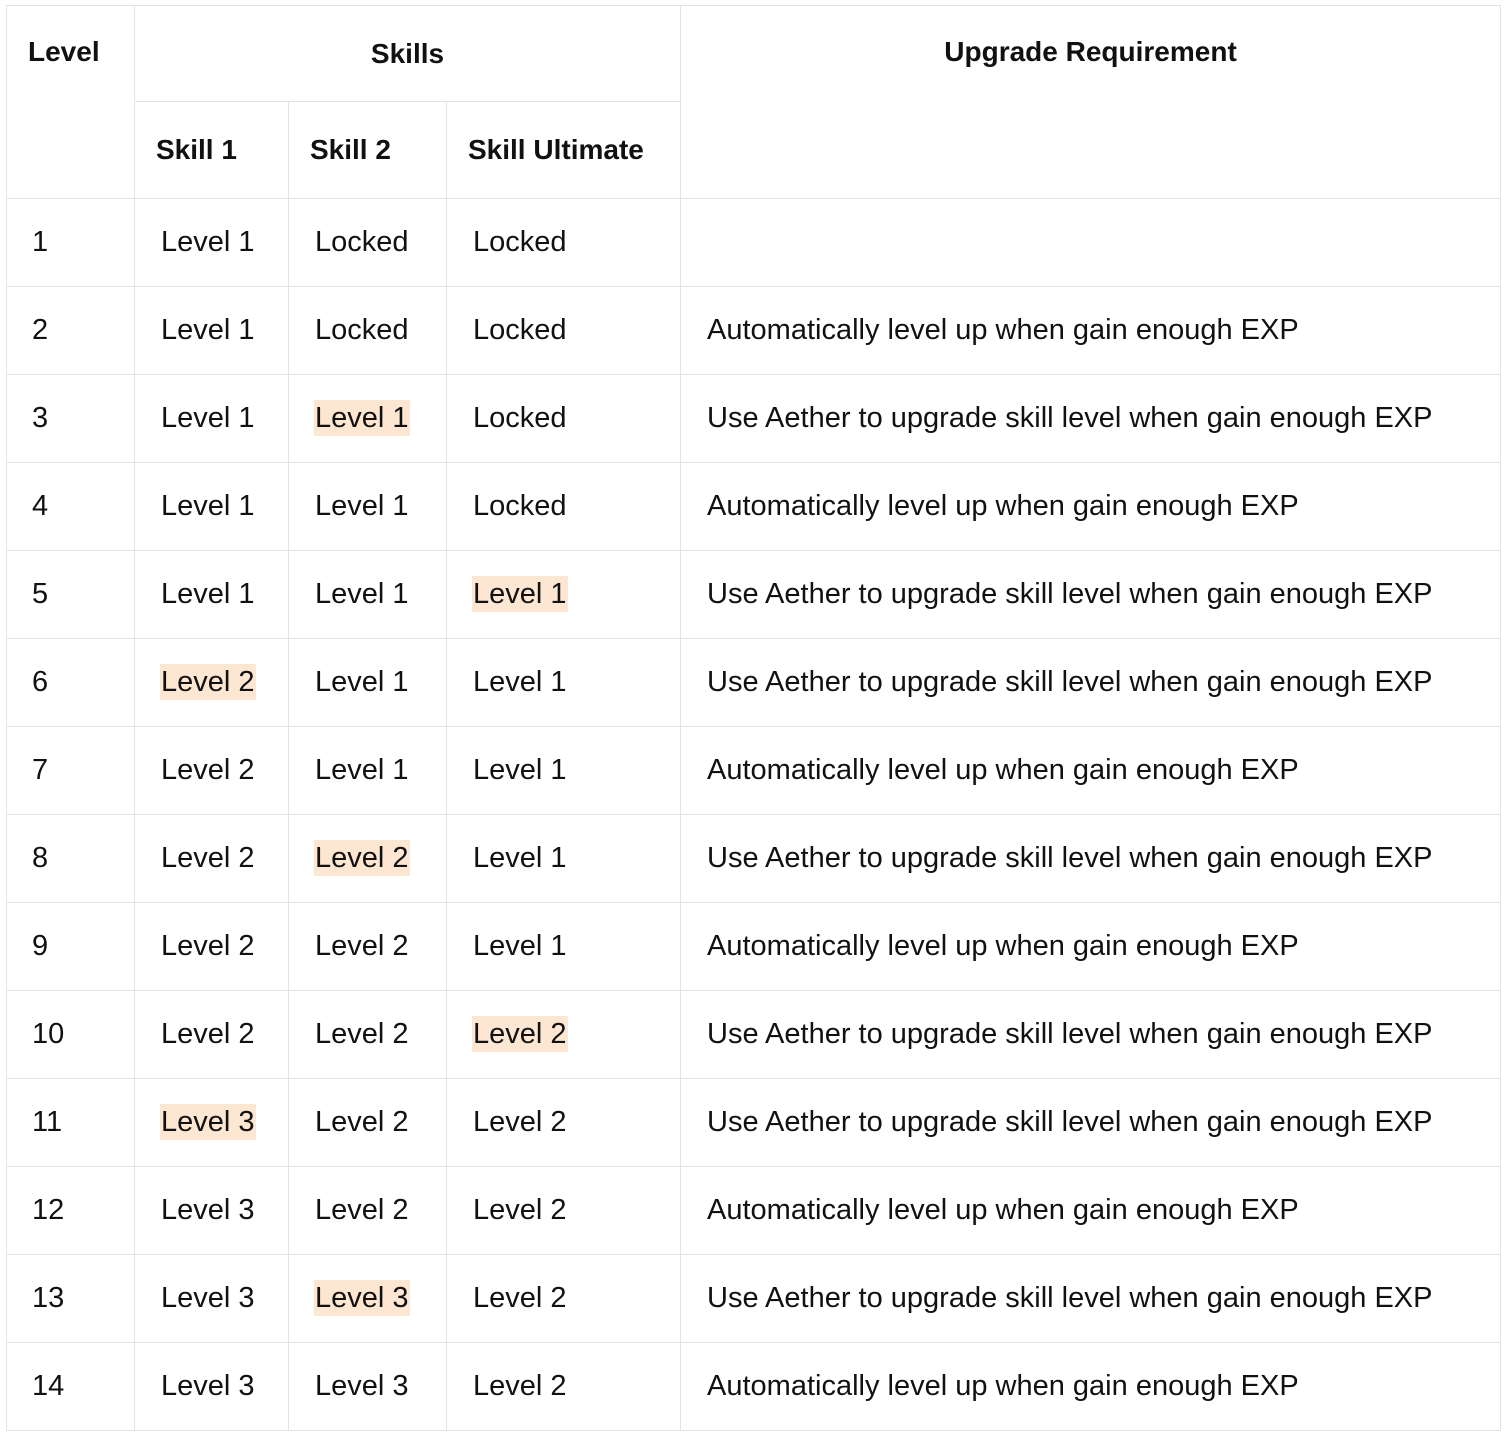  I want to click on row-level-cell: 9, so click(70, 946).